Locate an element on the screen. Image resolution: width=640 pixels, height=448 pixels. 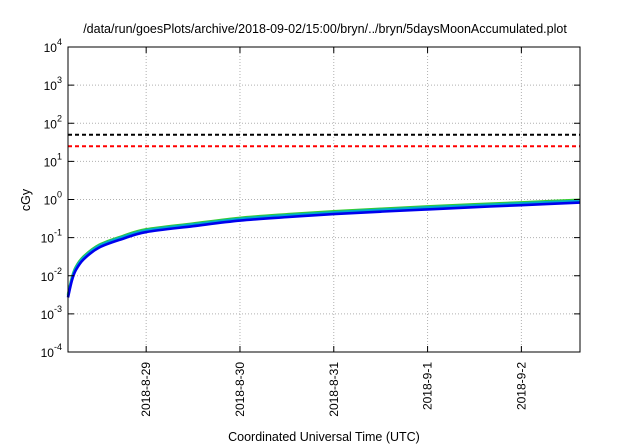
y-tick-label: 10³ is located at coordinates (53, 84).